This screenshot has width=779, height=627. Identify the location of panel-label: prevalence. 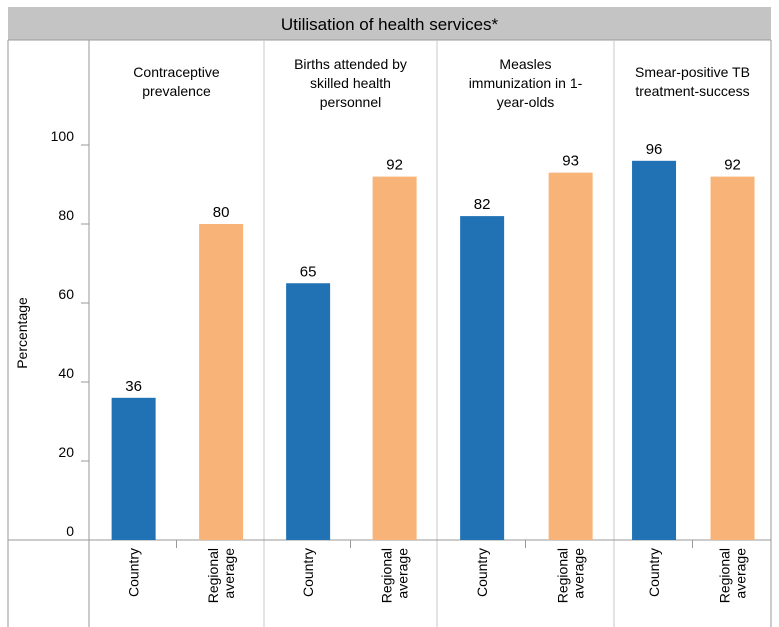
(176, 91).